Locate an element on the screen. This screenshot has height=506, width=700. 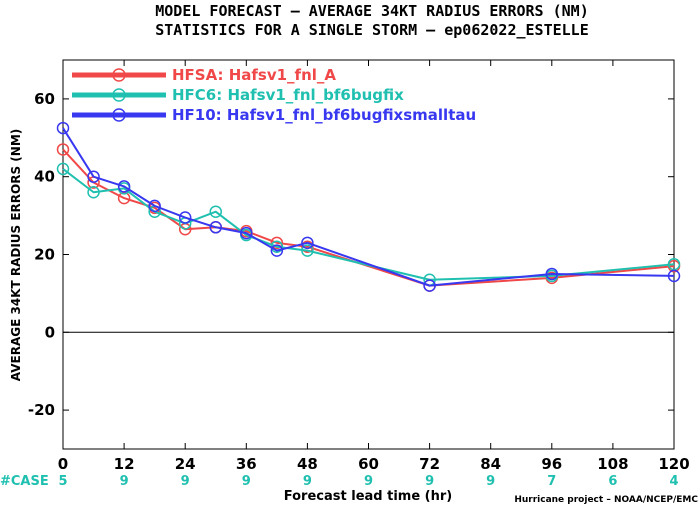
case-row-label: #CASE is located at coordinates (24, 481).